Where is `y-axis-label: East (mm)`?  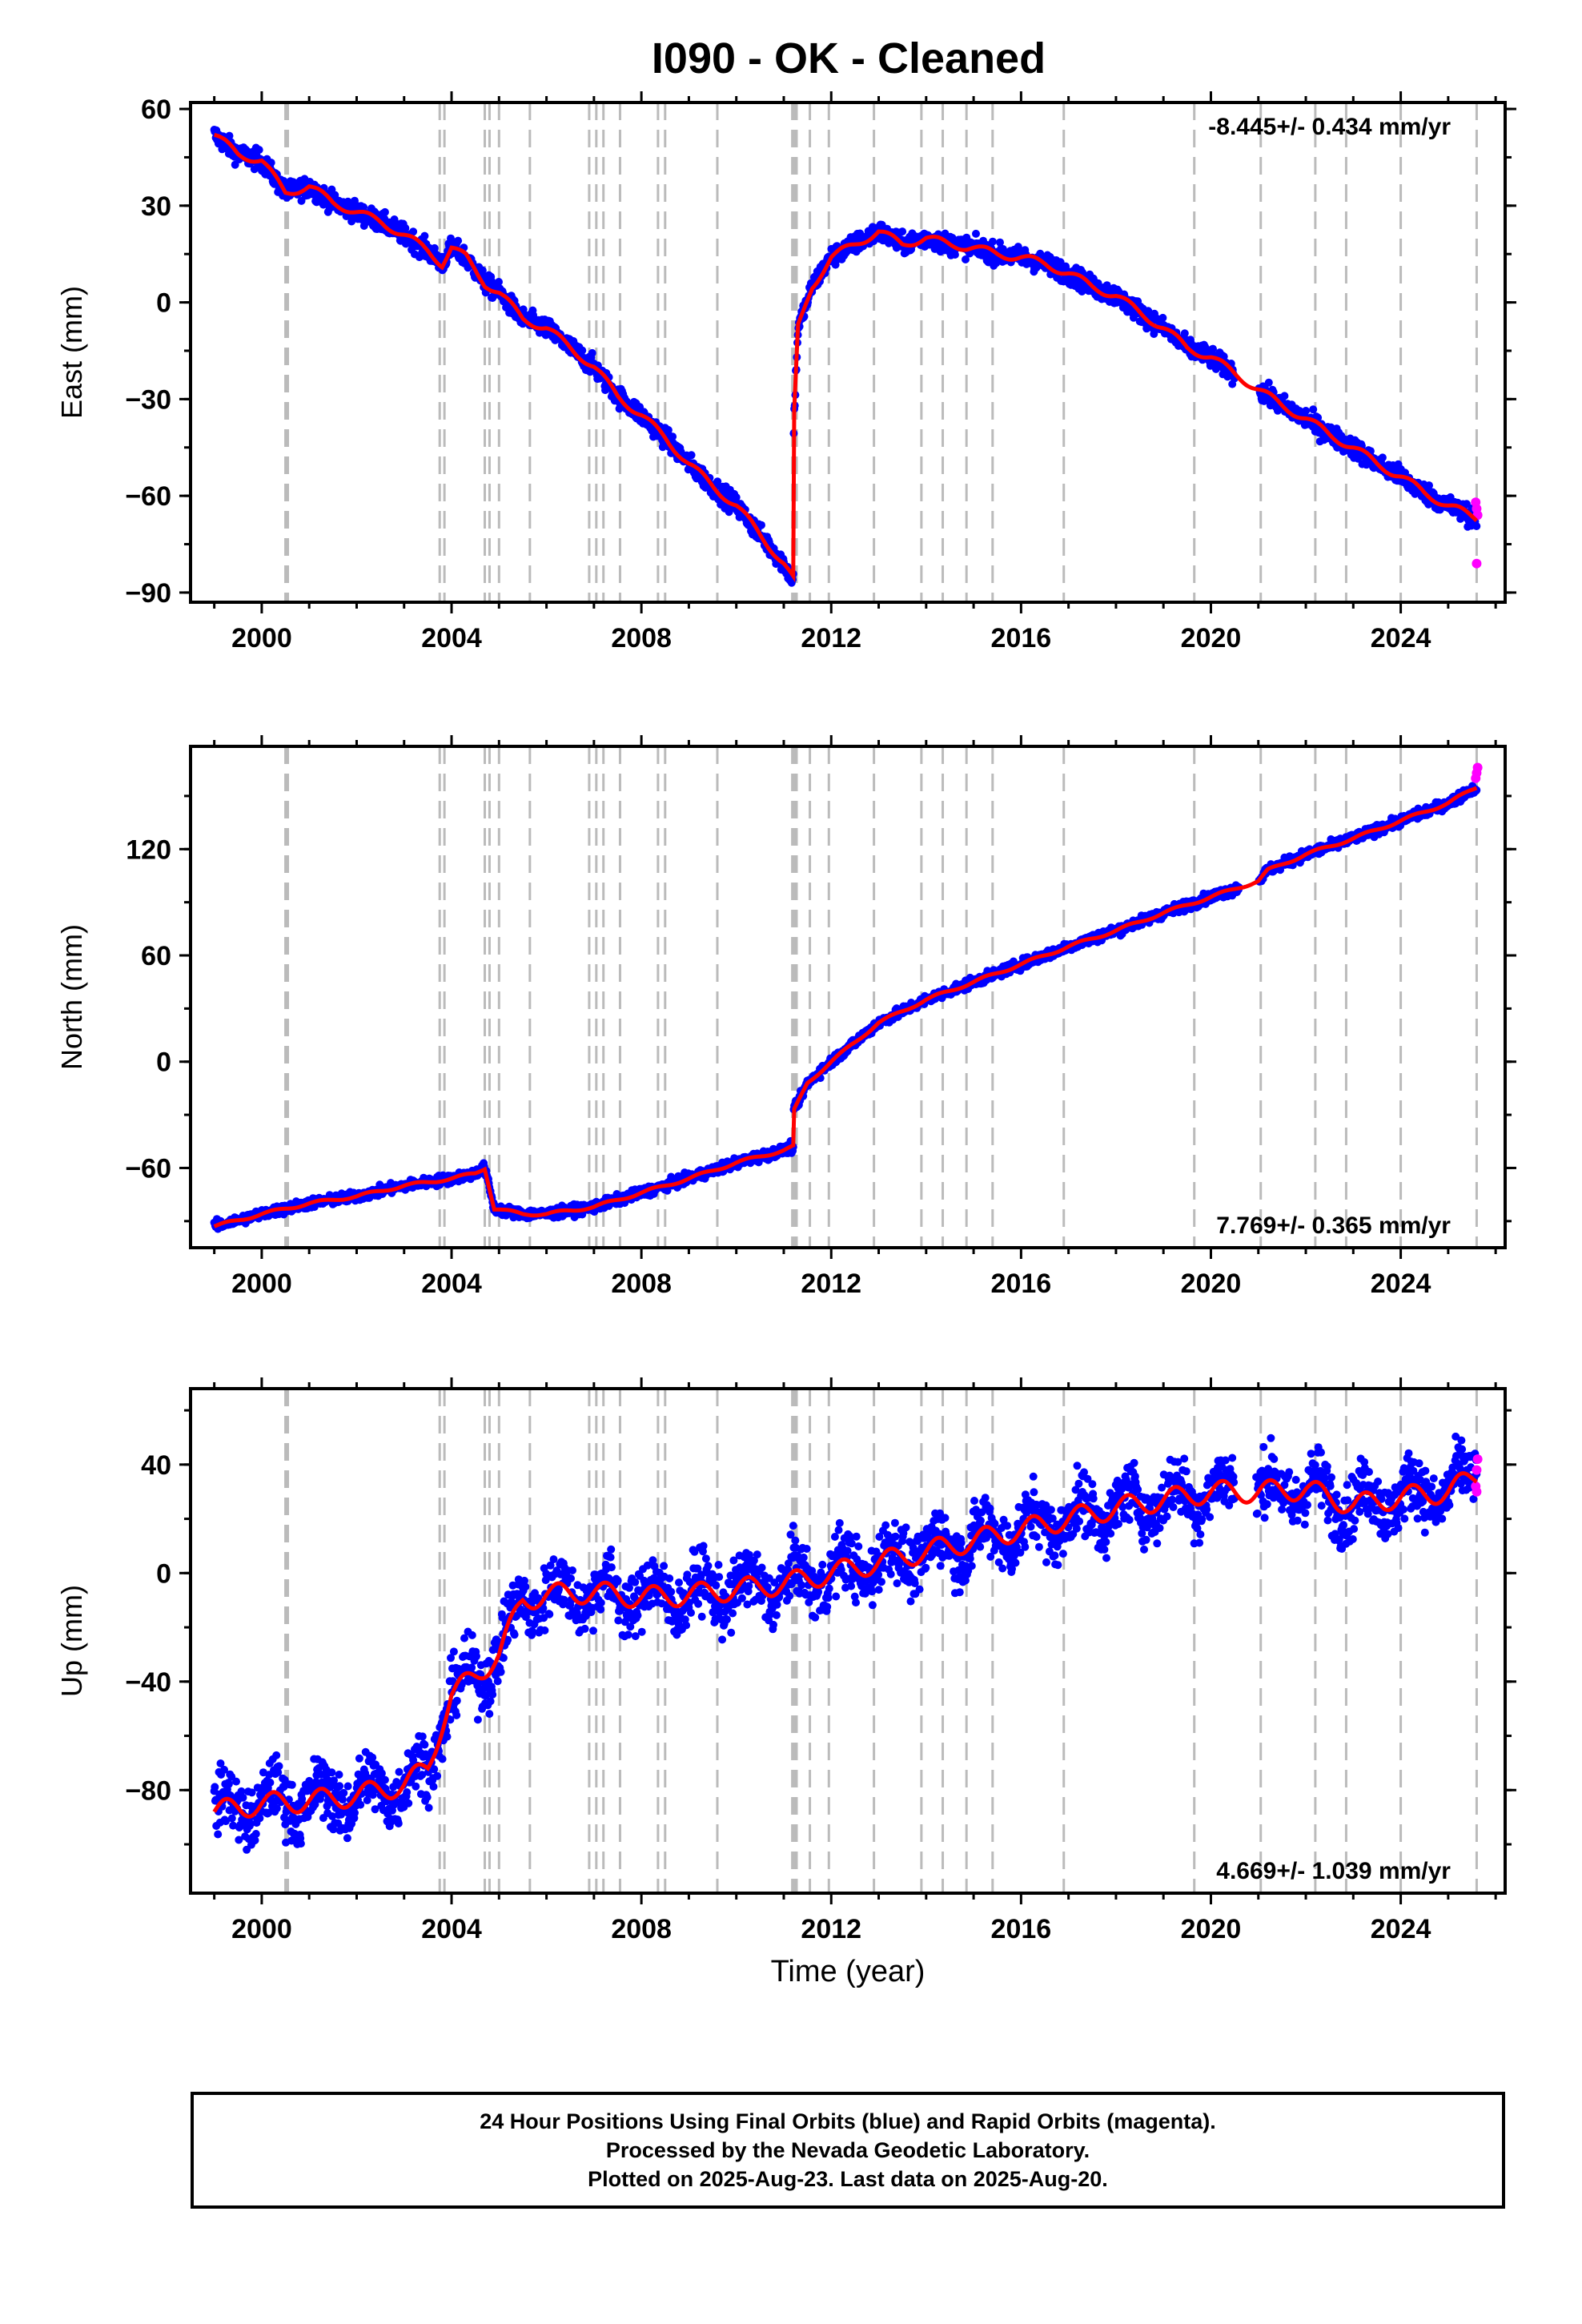
y-axis-label: East (mm) is located at coordinates (71, 352).